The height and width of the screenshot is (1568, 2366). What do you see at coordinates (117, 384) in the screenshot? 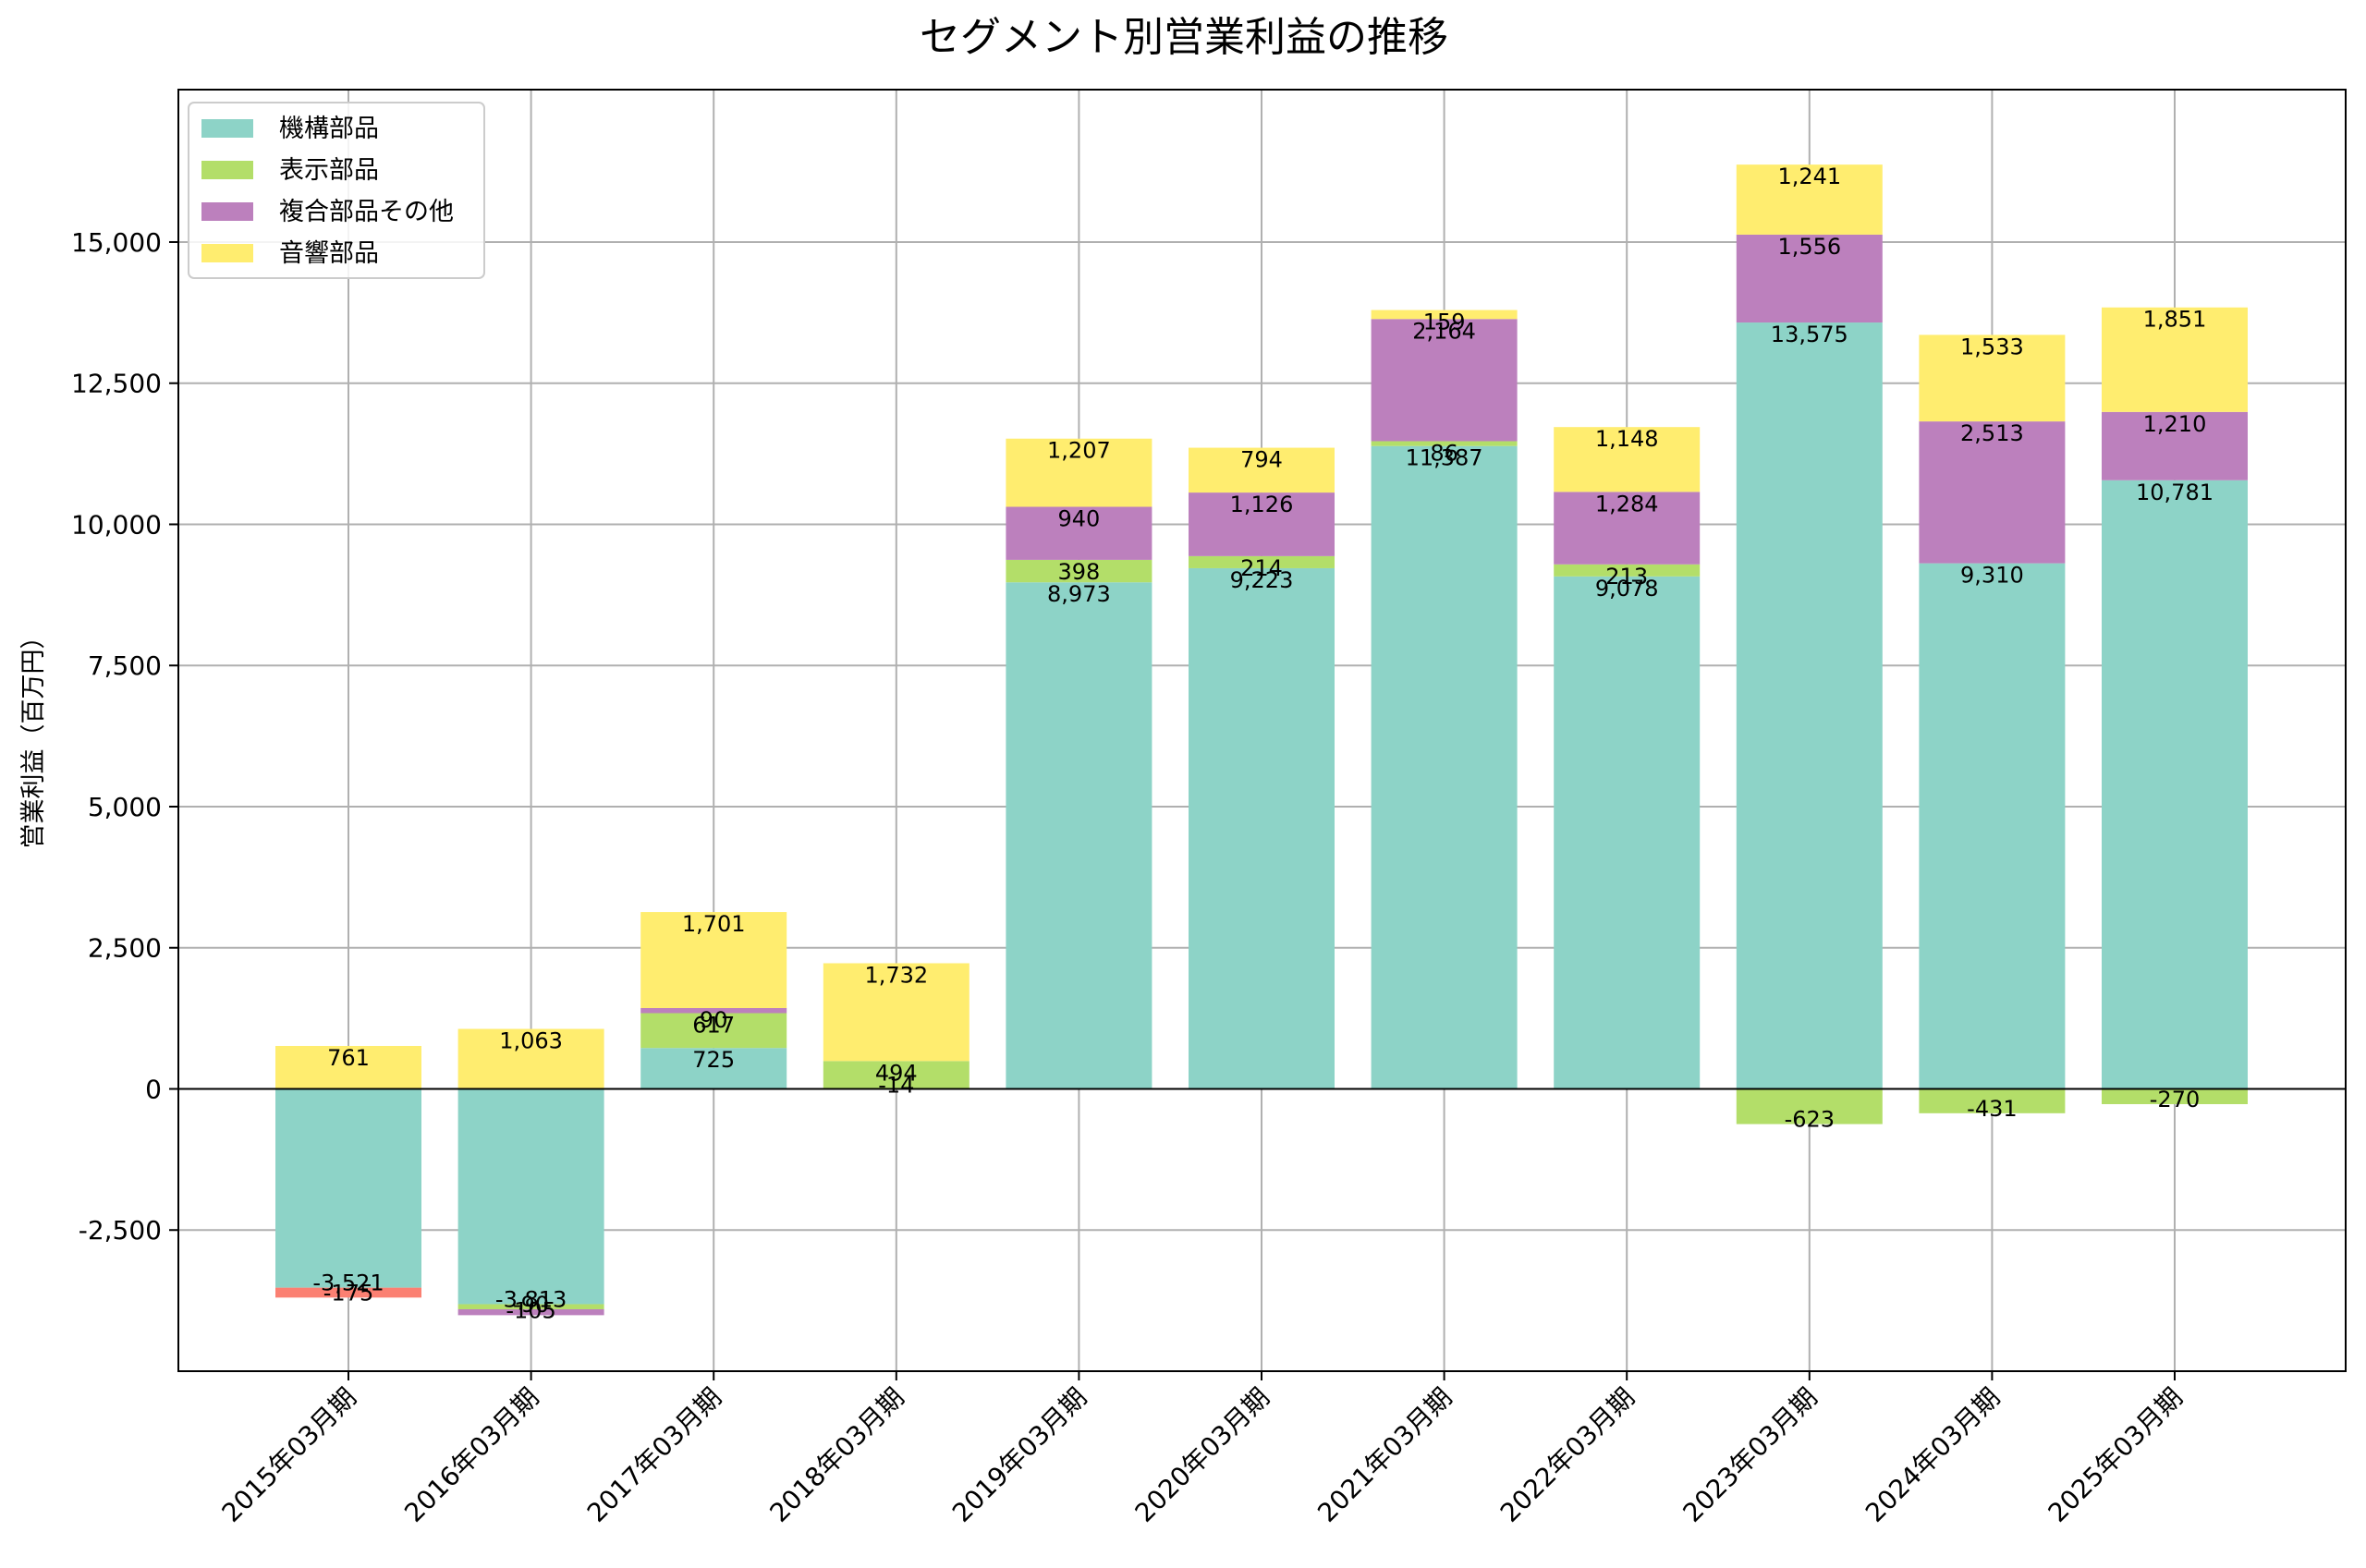
I see `y-tick-label: 12,500` at bounding box center [117, 384].